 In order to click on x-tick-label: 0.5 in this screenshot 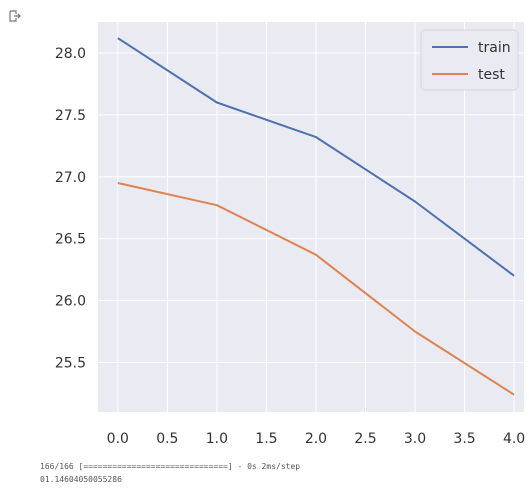, I will do `click(167, 439)`.